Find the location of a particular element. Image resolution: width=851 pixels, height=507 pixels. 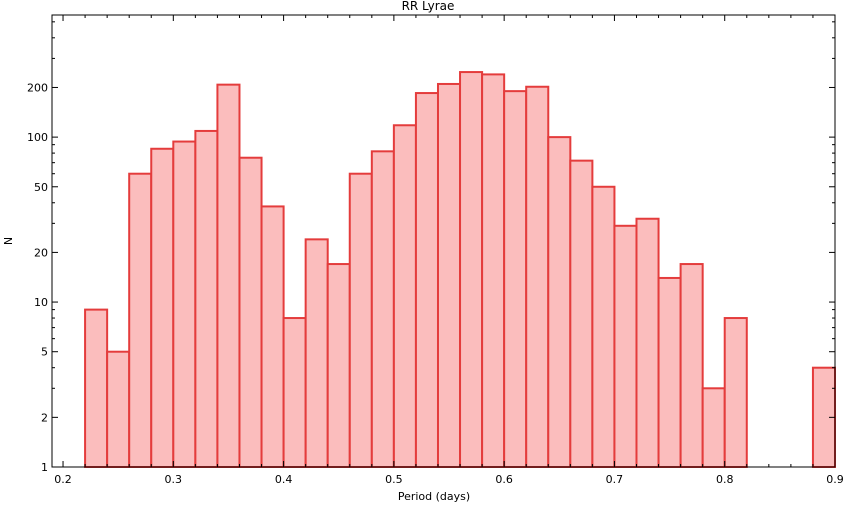

x-tick-label: 0.9 is located at coordinates (835, 479).